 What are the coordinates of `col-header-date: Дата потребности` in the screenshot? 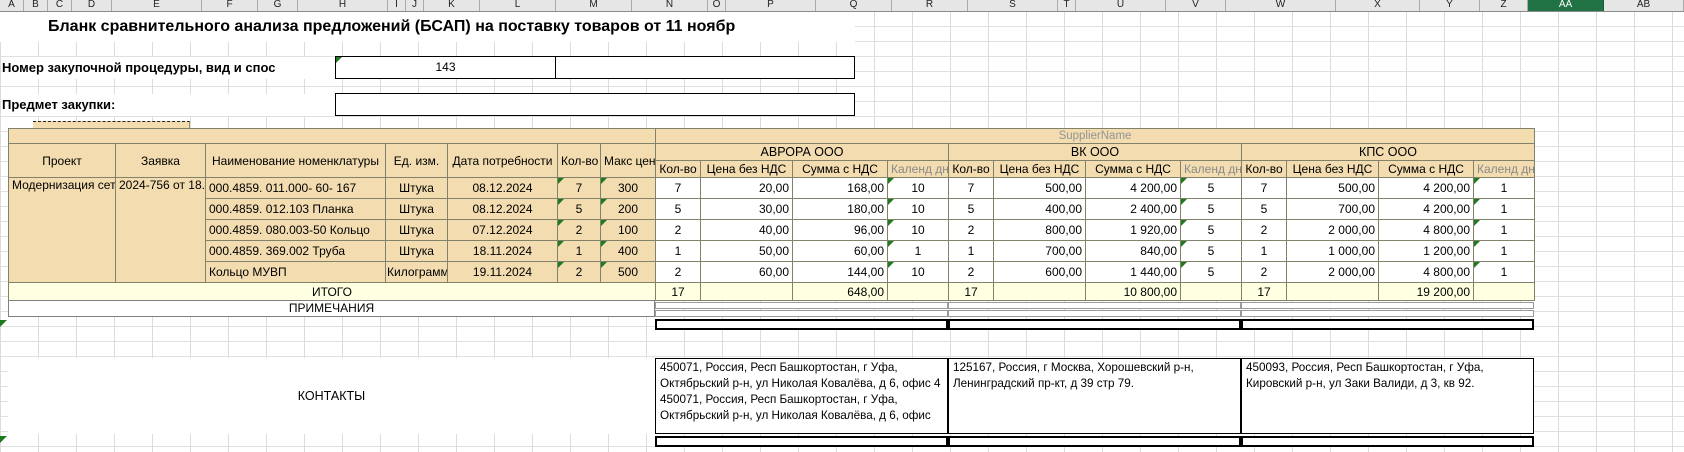 It's located at (502, 160).